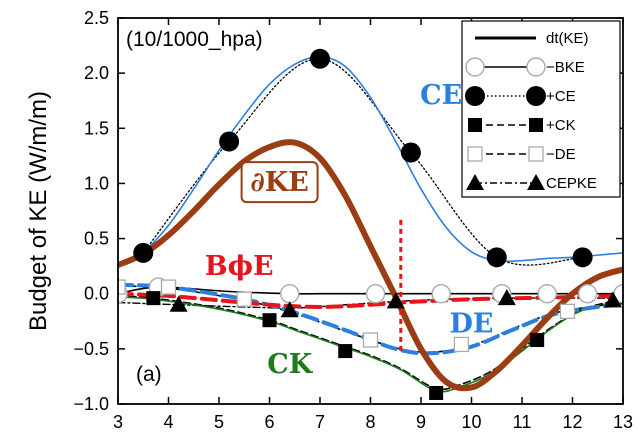 The height and width of the screenshot is (434, 640). I want to click on annotation-ke: ∂KE, so click(279, 182).